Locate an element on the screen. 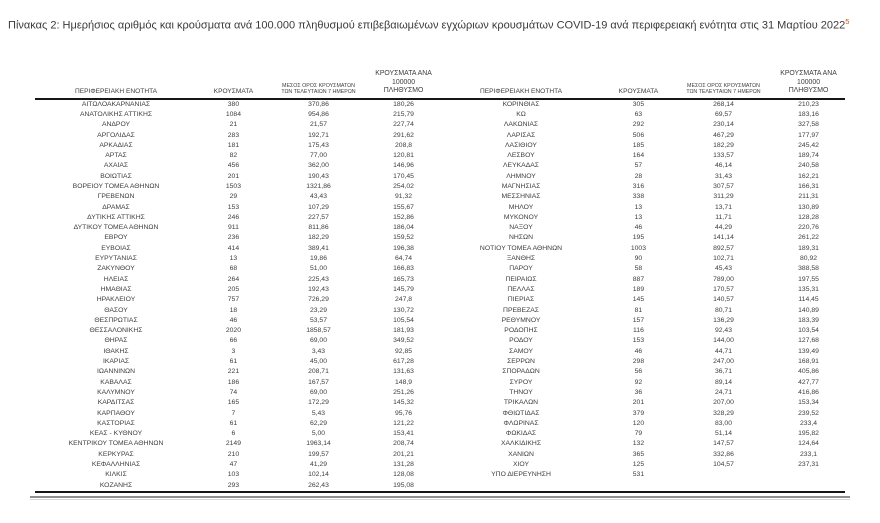 This screenshot has height=523, width=880. table-row: ΘΕΣΠΡΩΤΙΑΣ 46 53,57 105,54 is located at coordinates (237, 321).